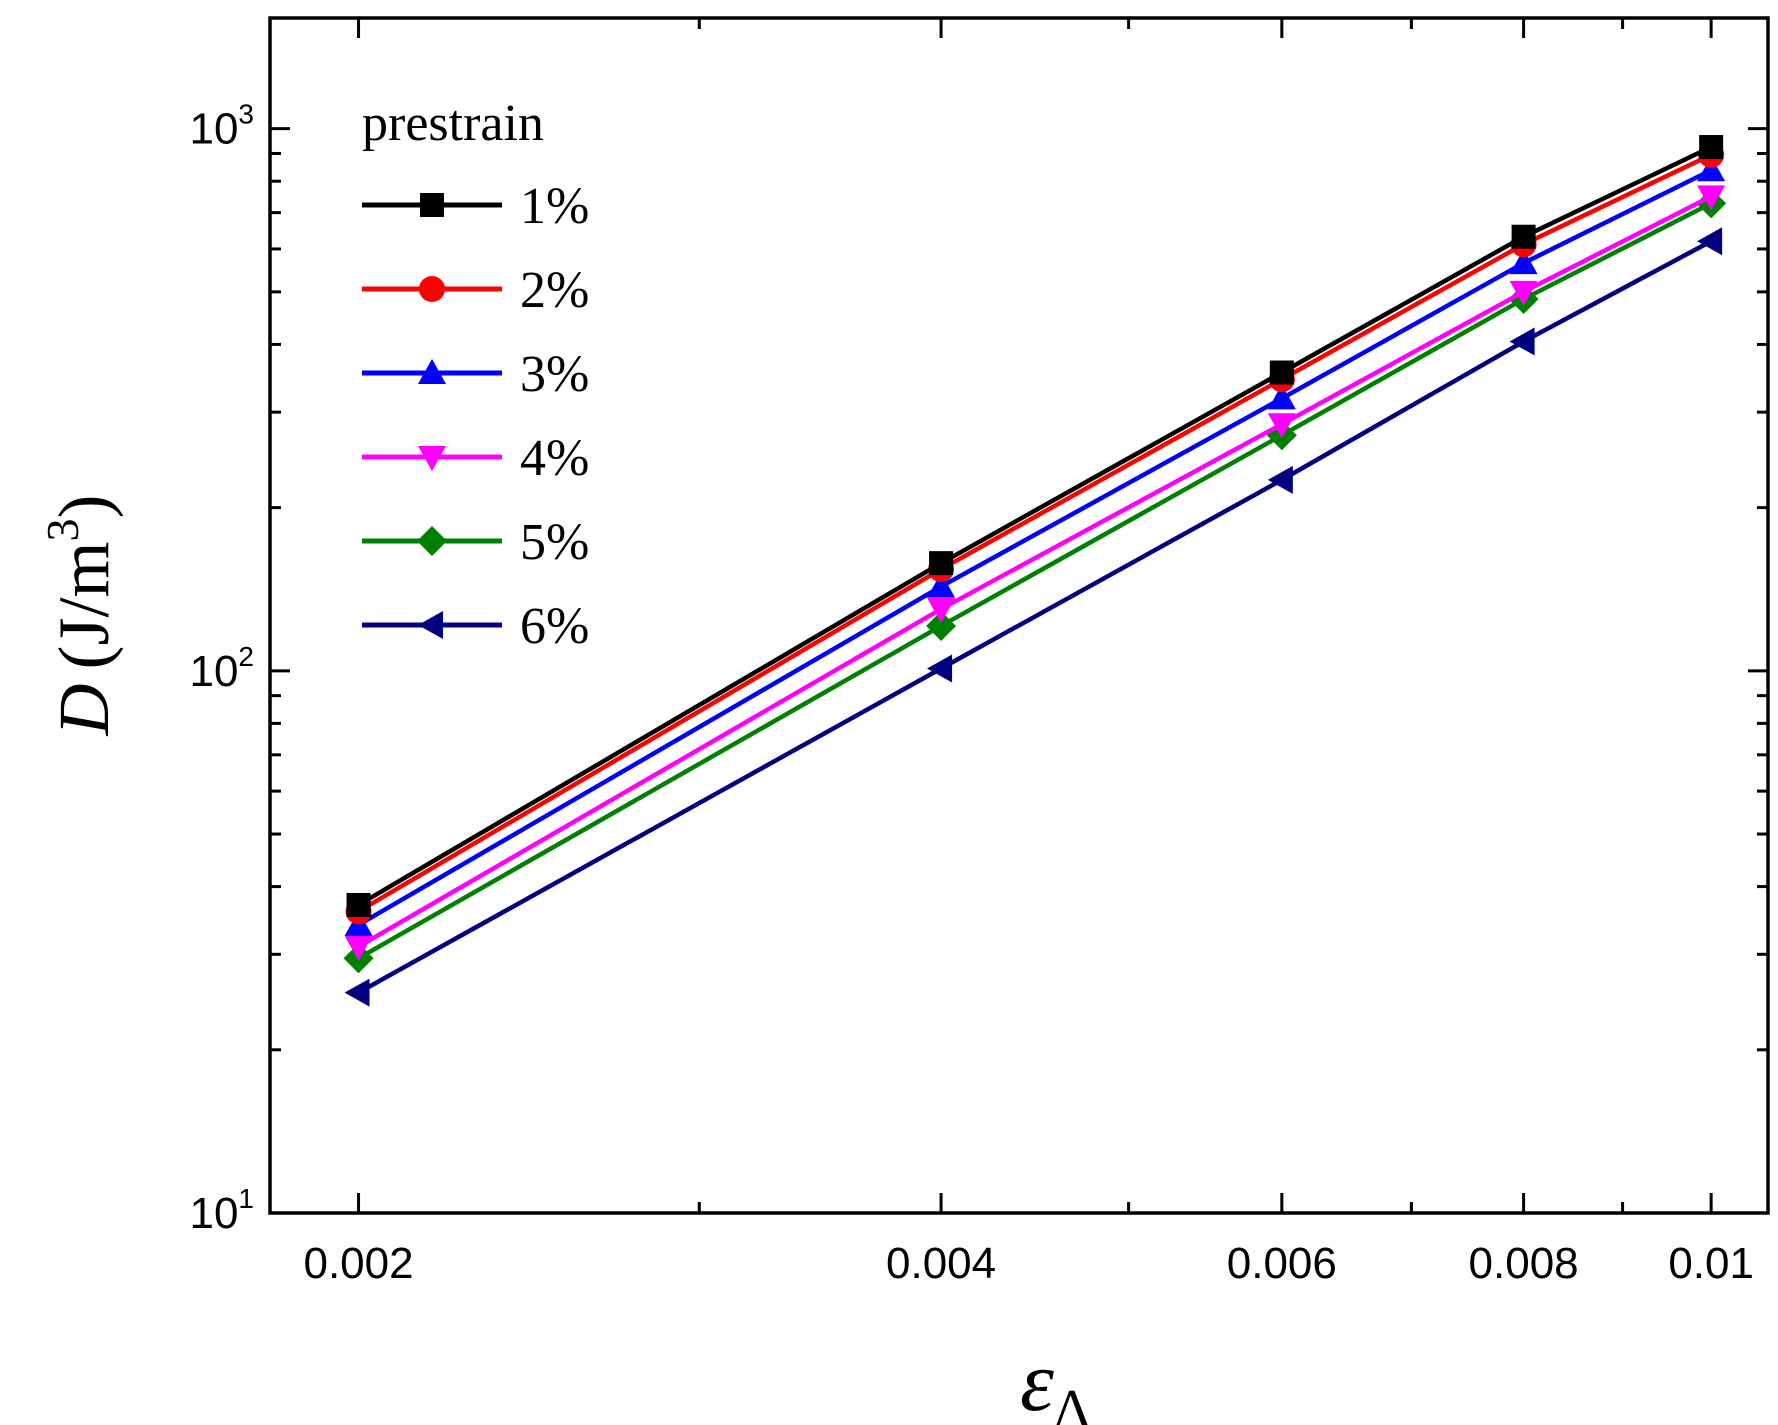 Image resolution: width=1778 pixels, height=1425 pixels. I want to click on y-axis-unit-exponent: 3, so click(62, 529).